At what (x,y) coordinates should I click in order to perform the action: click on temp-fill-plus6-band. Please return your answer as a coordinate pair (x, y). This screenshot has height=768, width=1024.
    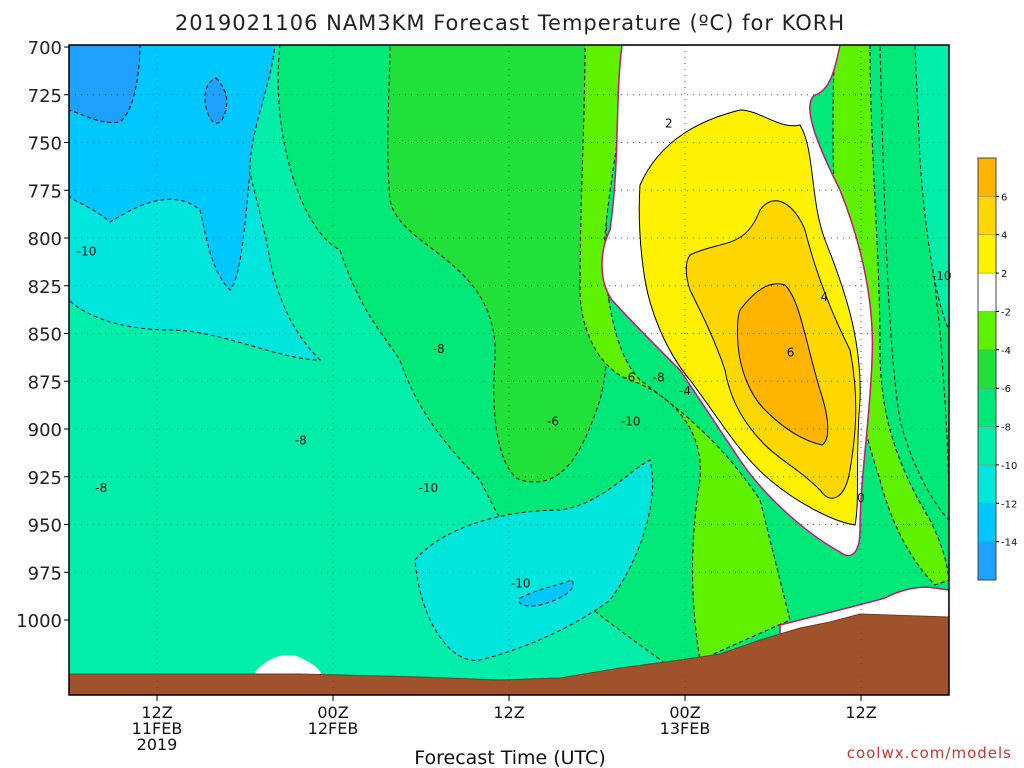
    Looking at the image, I should click on (782, 364).